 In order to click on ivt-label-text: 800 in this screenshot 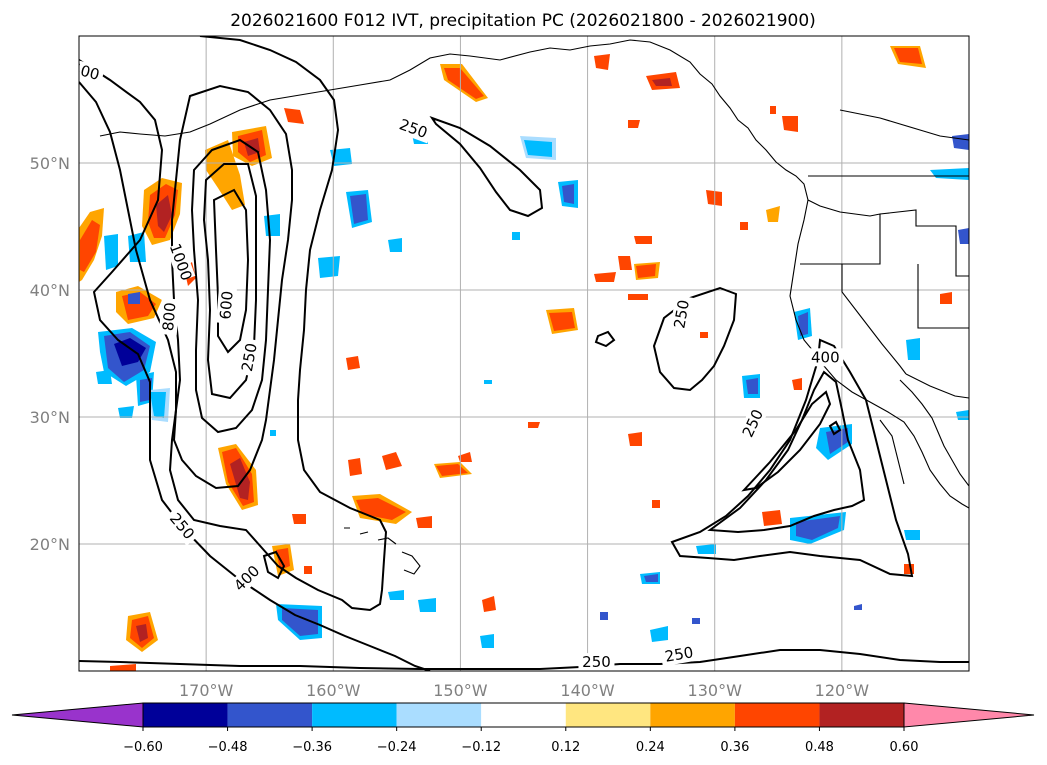, I will do `click(169, 317)`.